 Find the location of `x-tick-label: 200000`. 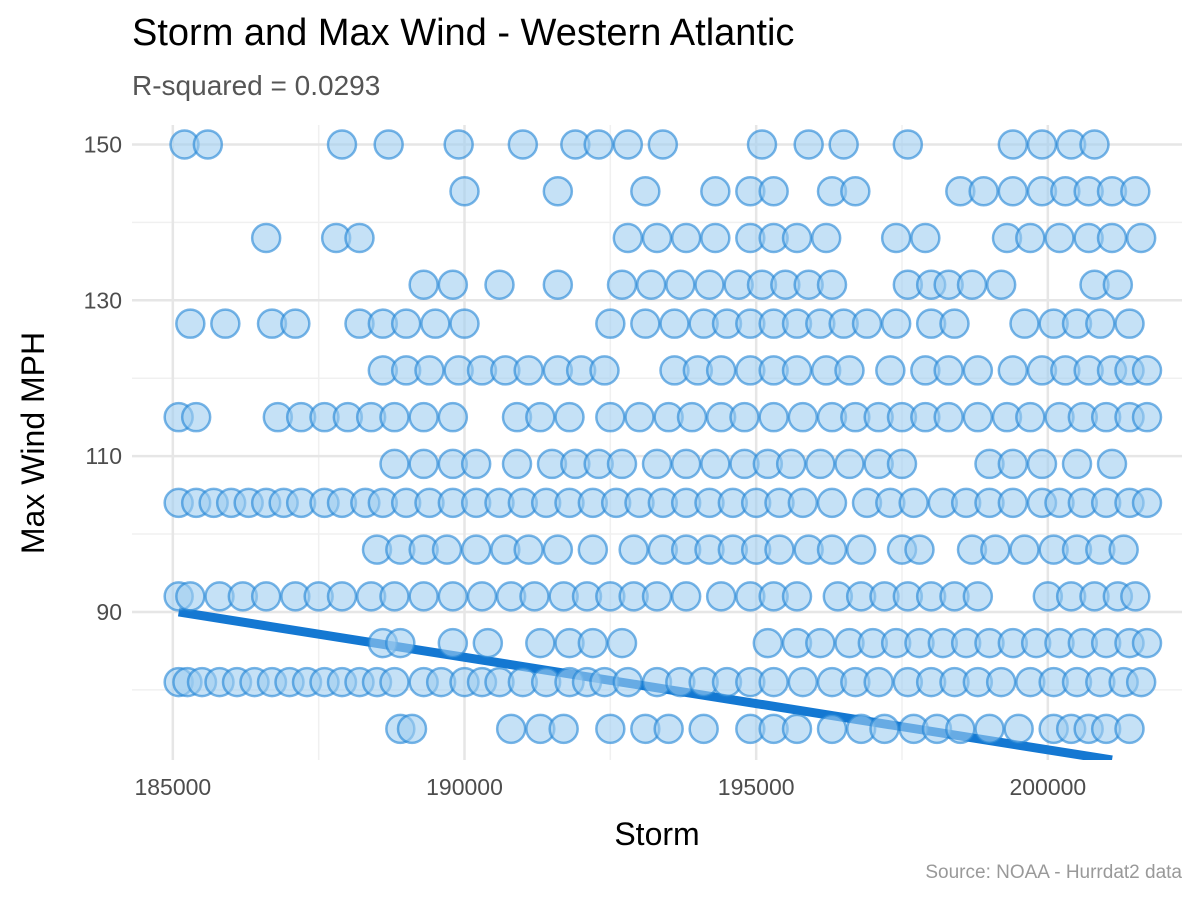

x-tick-label: 200000 is located at coordinates (1047, 787).